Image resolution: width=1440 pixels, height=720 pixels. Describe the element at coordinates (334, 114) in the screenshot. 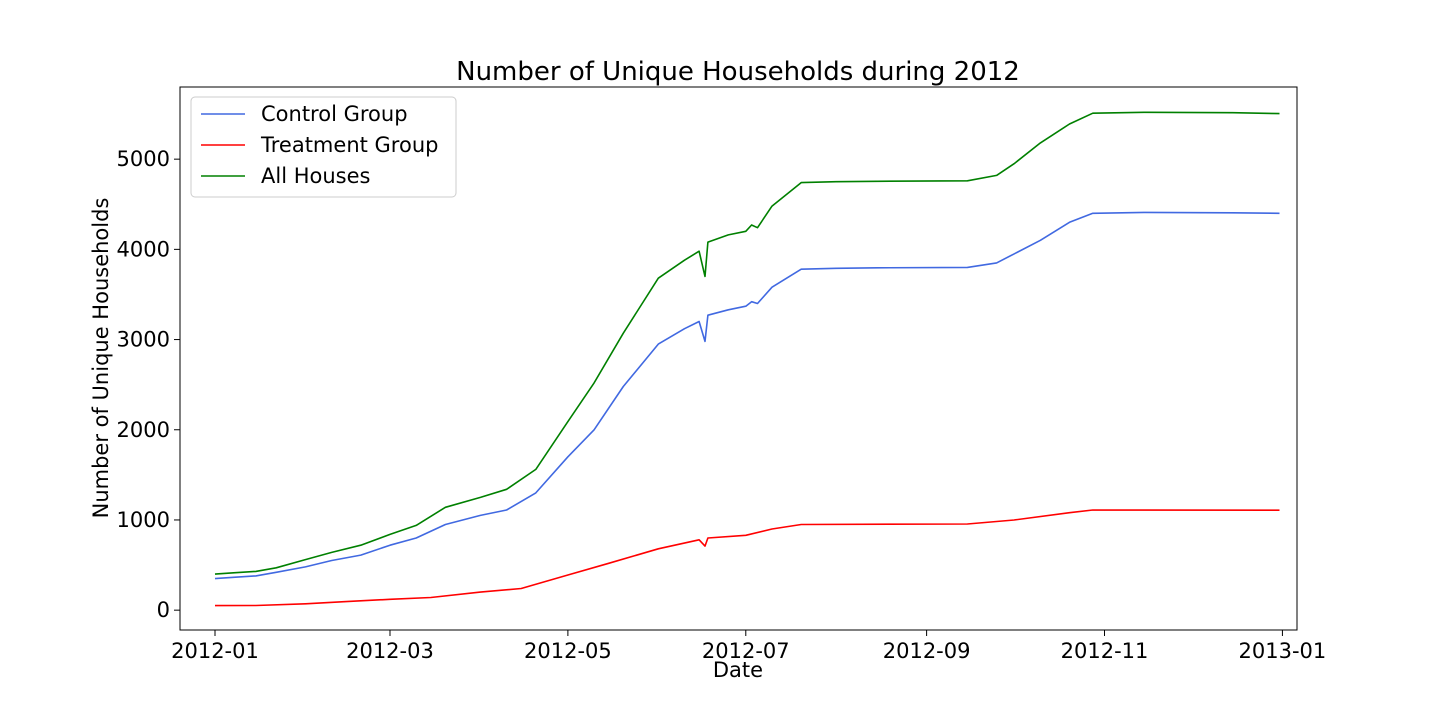

I see `legend-label: Control Group` at that location.